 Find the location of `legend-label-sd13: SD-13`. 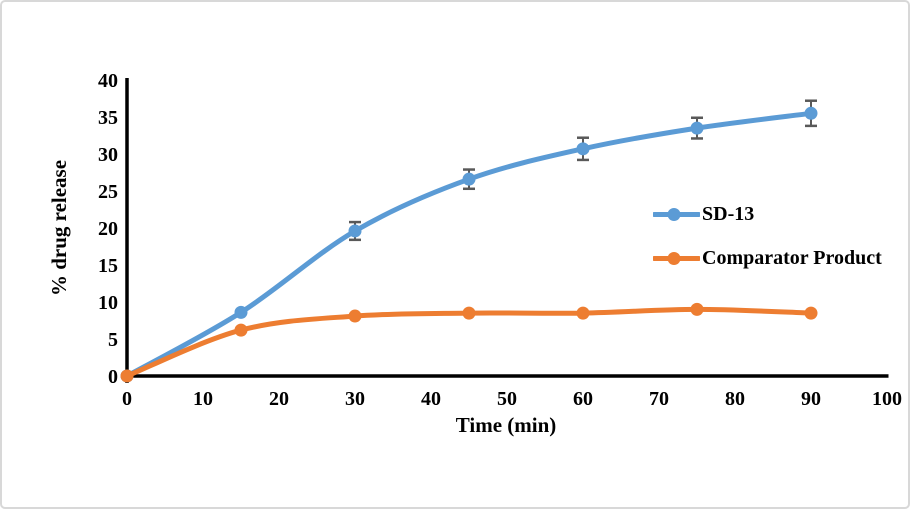

legend-label-sd13: SD-13 is located at coordinates (728, 214).